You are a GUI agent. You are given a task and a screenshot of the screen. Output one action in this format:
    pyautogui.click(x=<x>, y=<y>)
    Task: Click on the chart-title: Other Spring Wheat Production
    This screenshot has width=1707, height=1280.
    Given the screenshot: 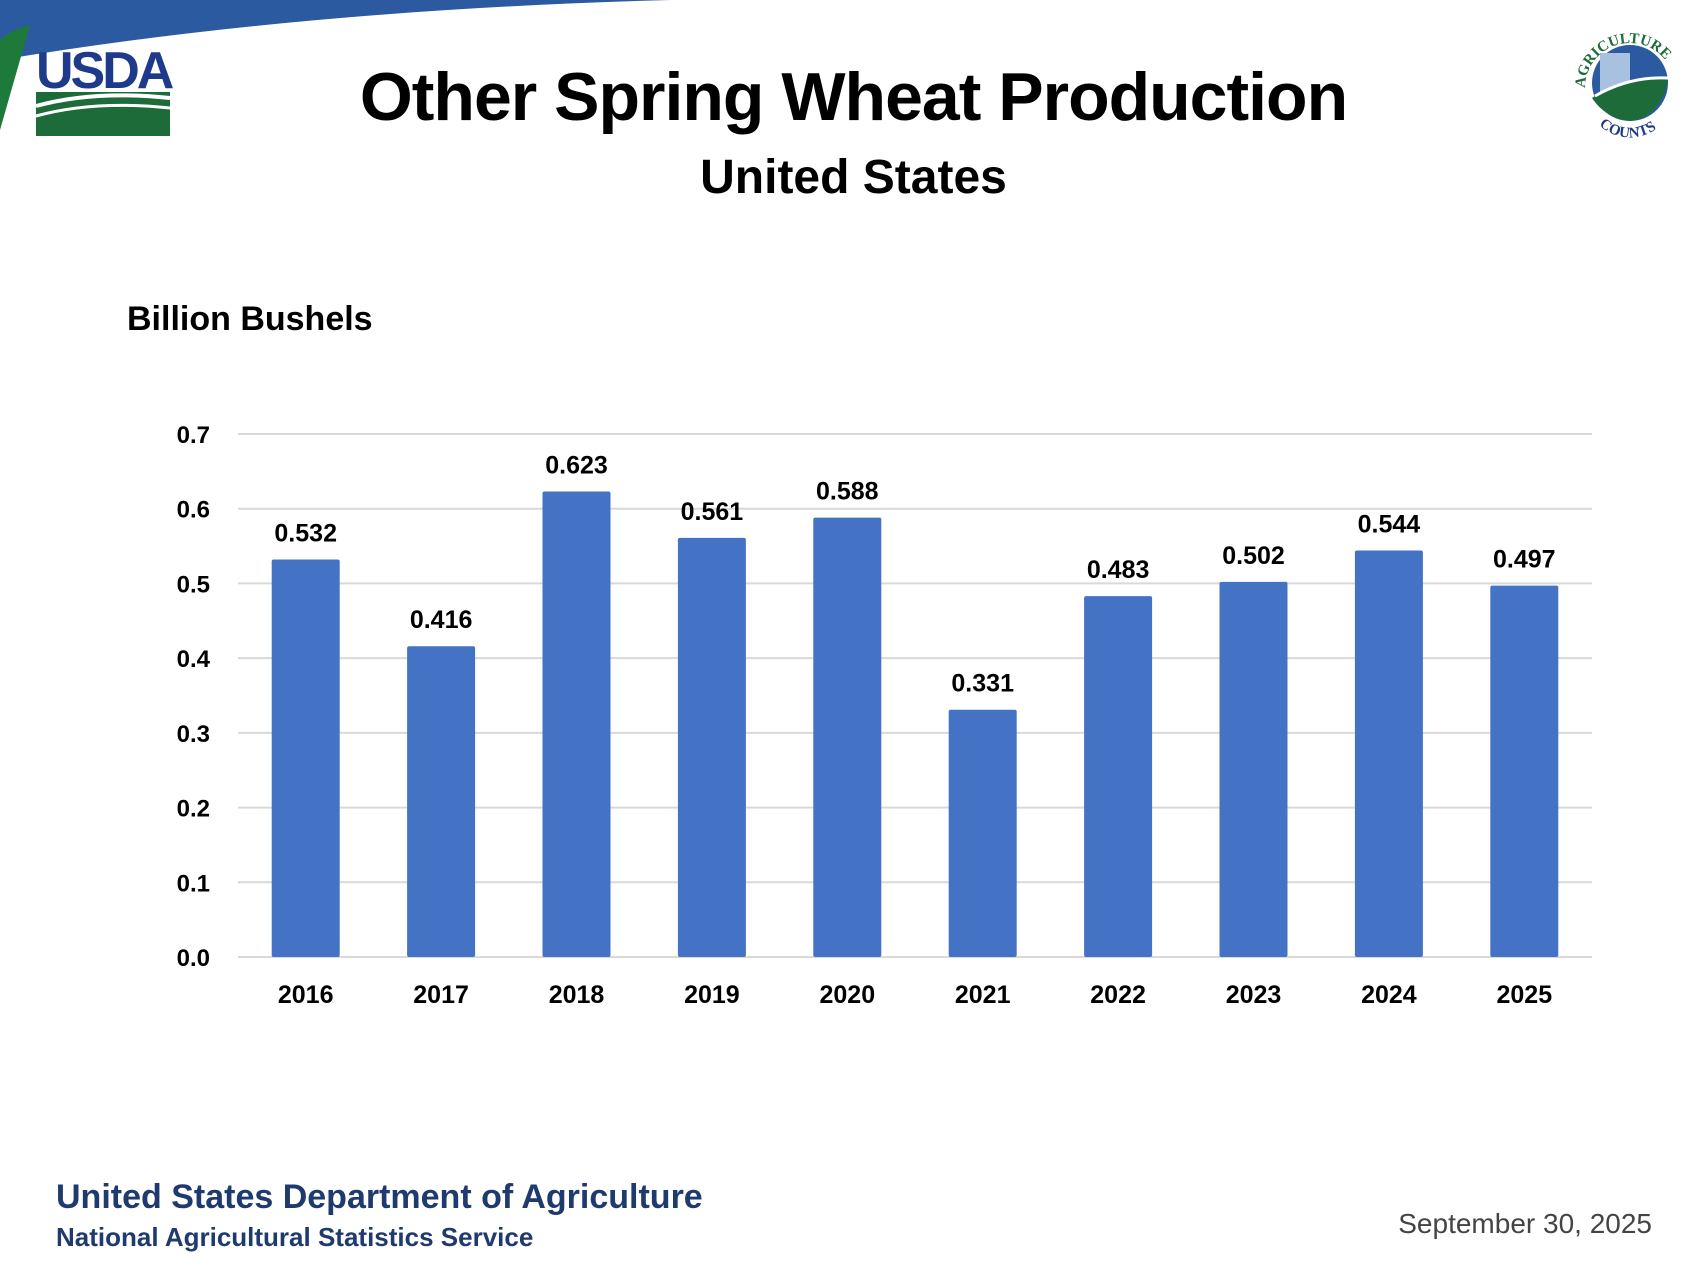 What is the action you would take?
    pyautogui.click(x=853, y=97)
    